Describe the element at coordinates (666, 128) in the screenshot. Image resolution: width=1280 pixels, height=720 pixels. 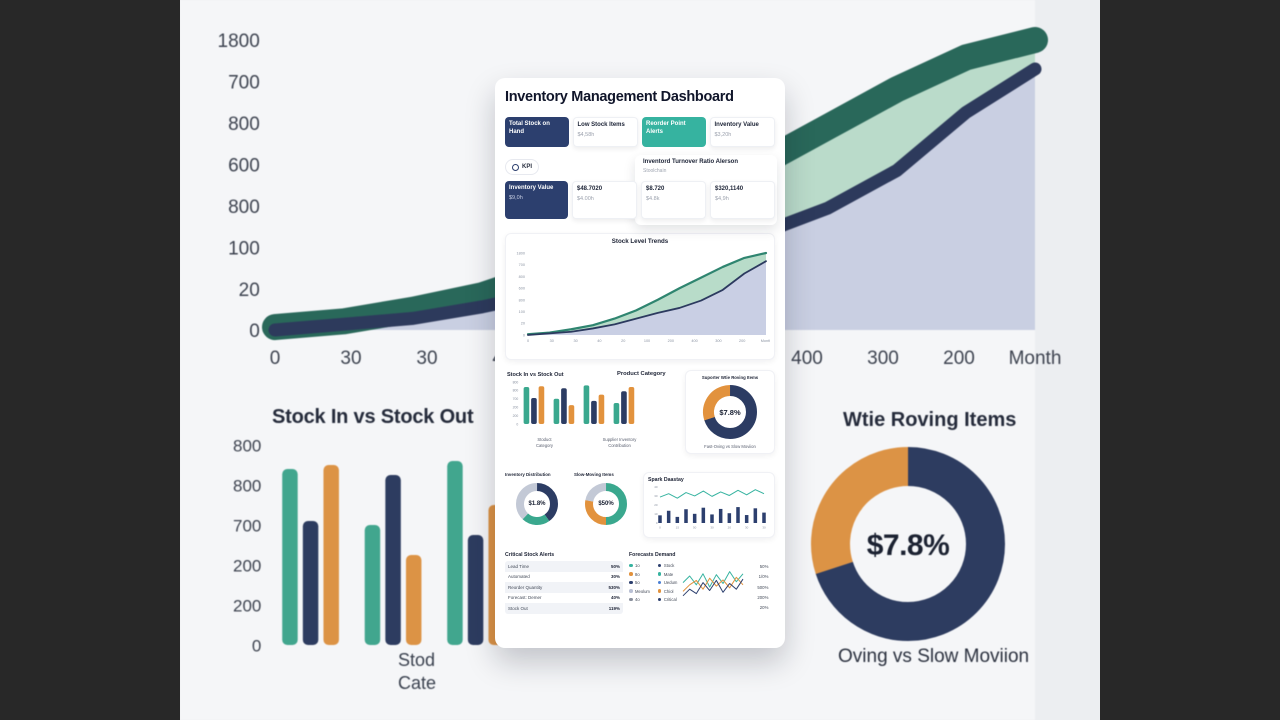
I see `kpi-label: Reorder Point Alerts` at that location.